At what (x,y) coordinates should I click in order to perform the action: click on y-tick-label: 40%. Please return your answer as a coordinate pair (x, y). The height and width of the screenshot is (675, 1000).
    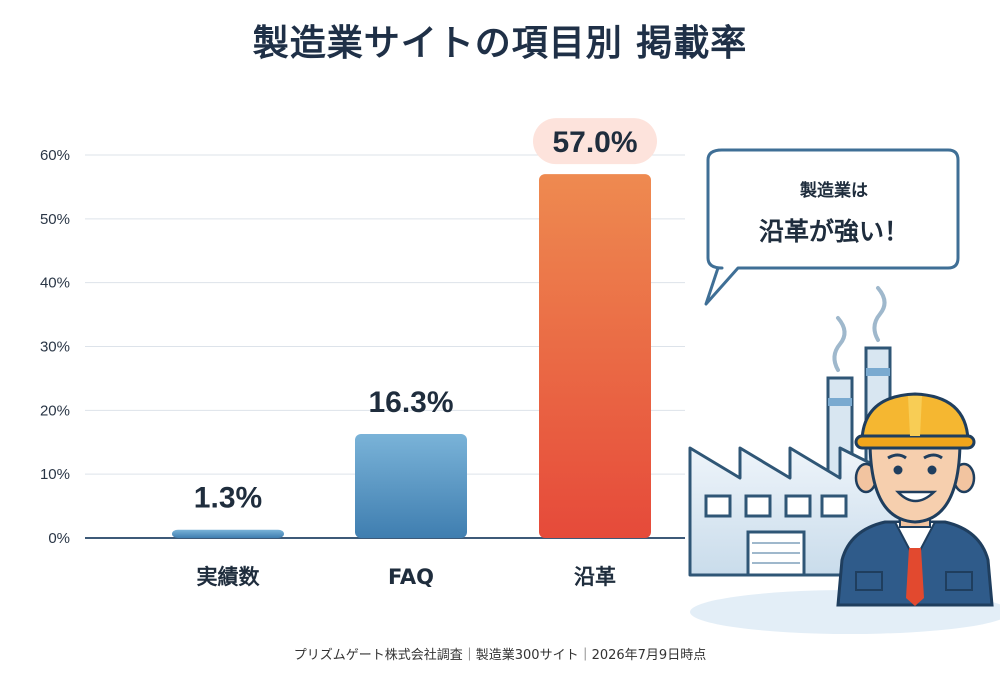
    Looking at the image, I should click on (55, 283).